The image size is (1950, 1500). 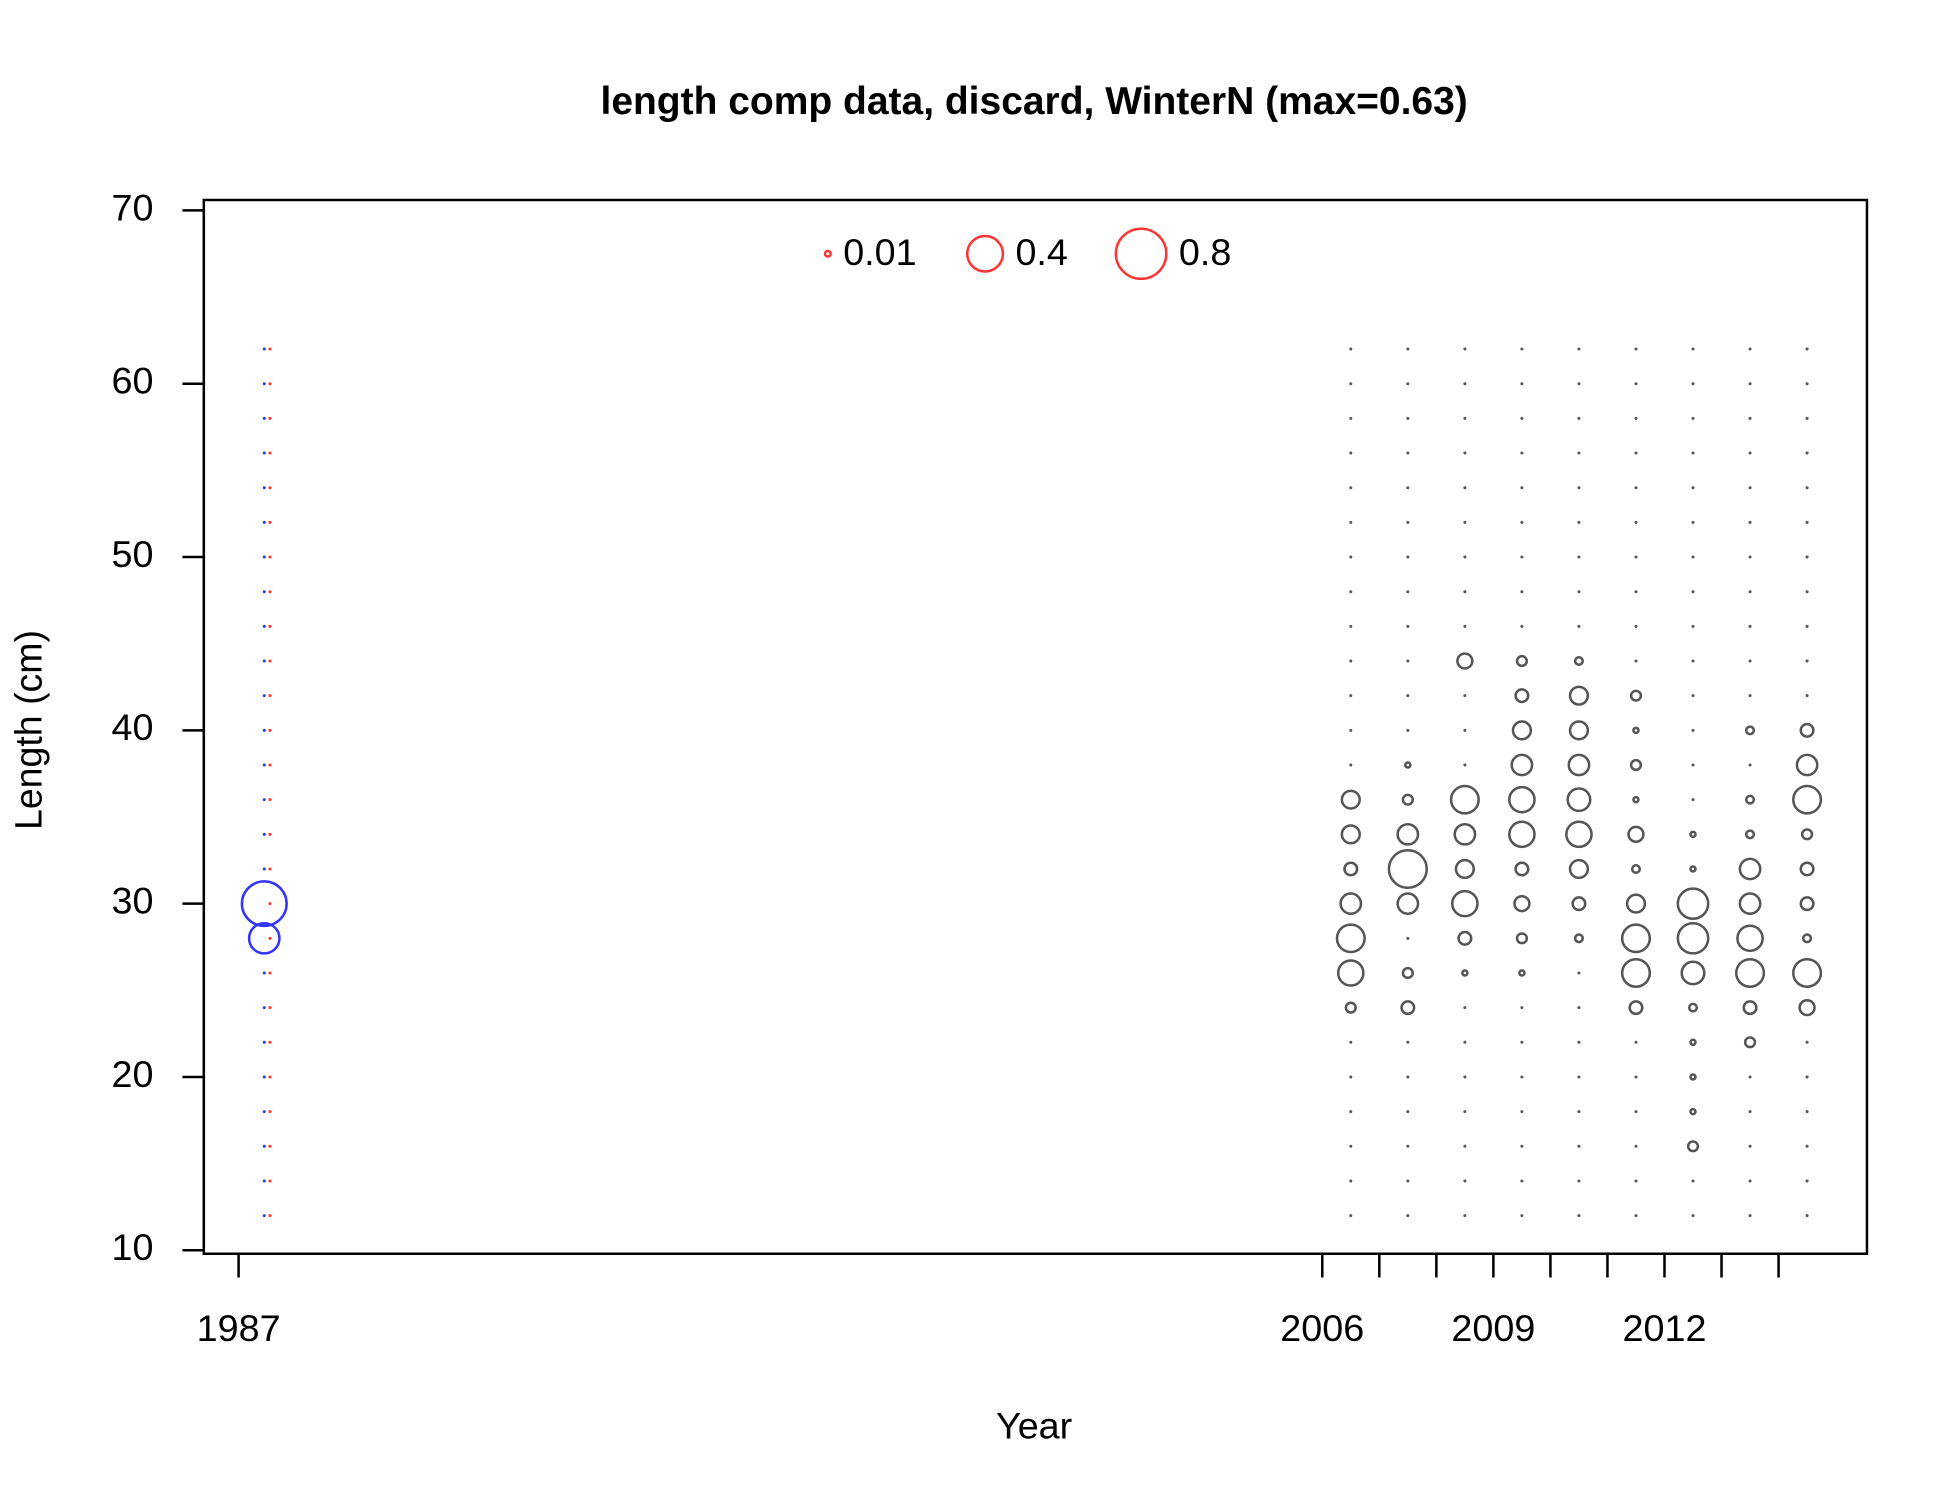 What do you see at coordinates (133, 554) in the screenshot?
I see `y-tick-label: 50` at bounding box center [133, 554].